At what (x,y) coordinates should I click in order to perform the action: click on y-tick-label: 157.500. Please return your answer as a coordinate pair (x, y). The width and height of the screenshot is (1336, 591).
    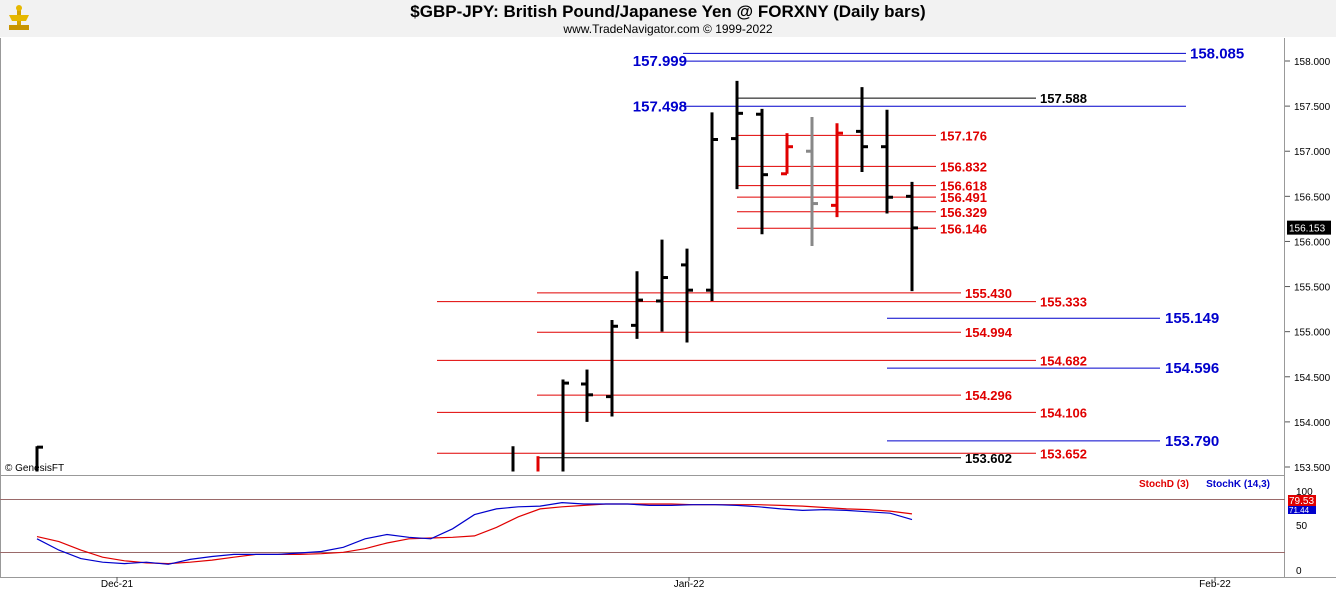
    Looking at the image, I should click on (1312, 107).